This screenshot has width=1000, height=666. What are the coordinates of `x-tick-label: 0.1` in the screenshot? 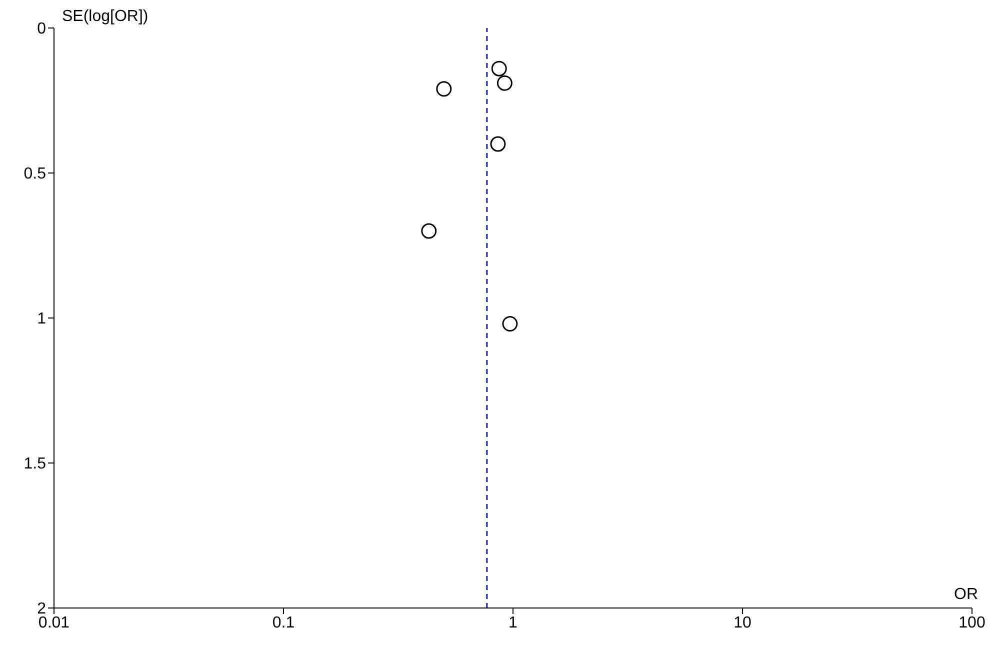 It's located at (283, 623).